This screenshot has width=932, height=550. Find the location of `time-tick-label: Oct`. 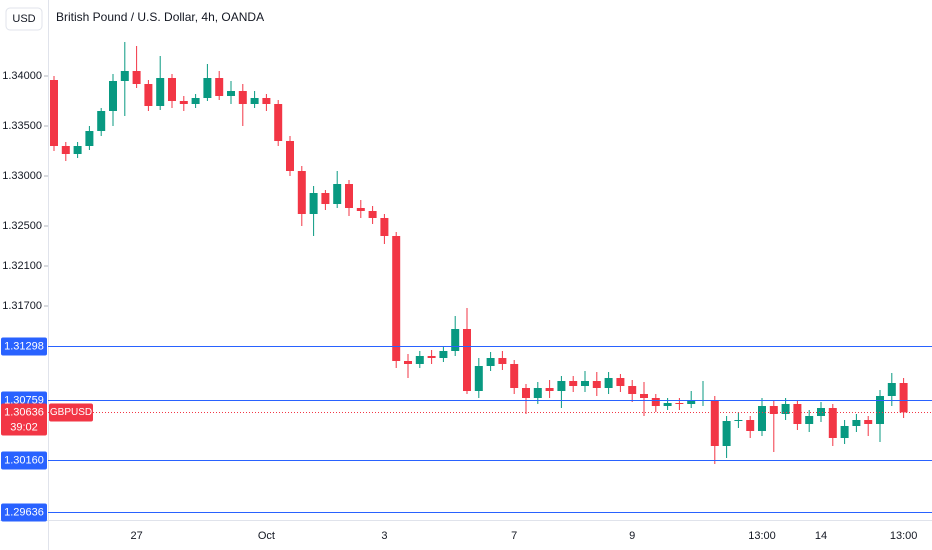

time-tick-label: Oct is located at coordinates (266, 536).